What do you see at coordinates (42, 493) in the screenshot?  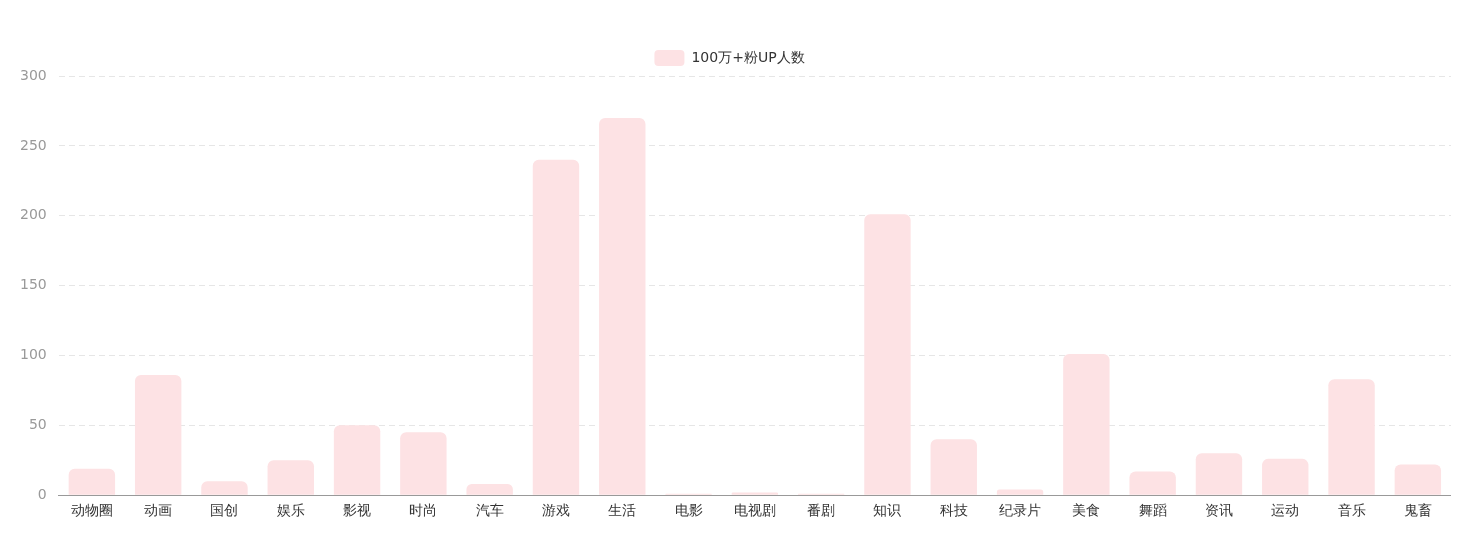 I see `y-tick-label: 0` at bounding box center [42, 493].